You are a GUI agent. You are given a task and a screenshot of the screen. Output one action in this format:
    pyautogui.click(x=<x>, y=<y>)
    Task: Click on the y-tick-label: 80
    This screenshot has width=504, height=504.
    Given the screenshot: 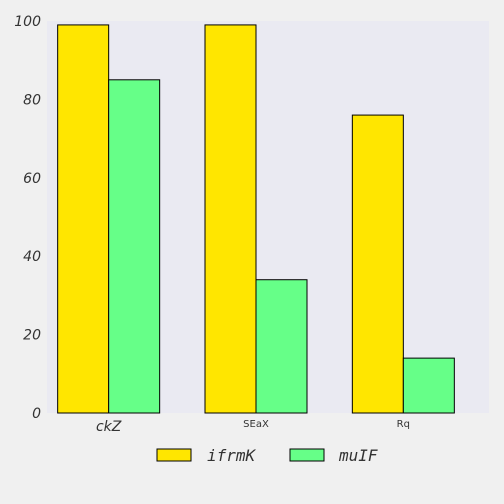 What is the action you would take?
    pyautogui.click(x=32, y=100)
    